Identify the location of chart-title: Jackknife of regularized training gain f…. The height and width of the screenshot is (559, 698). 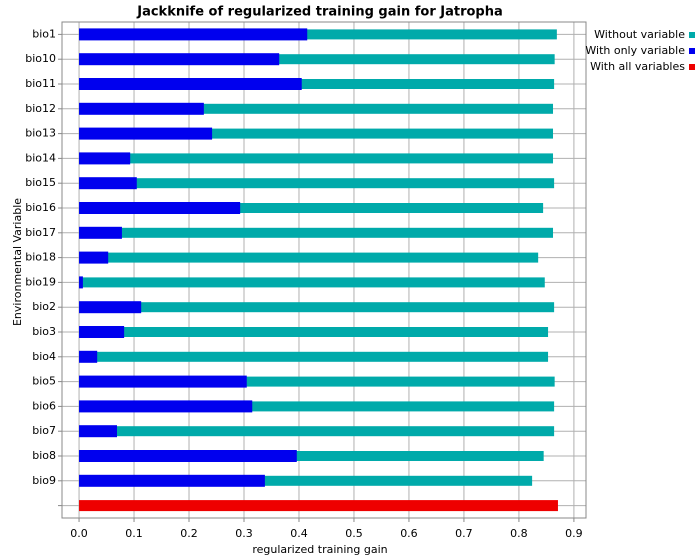
(319, 12).